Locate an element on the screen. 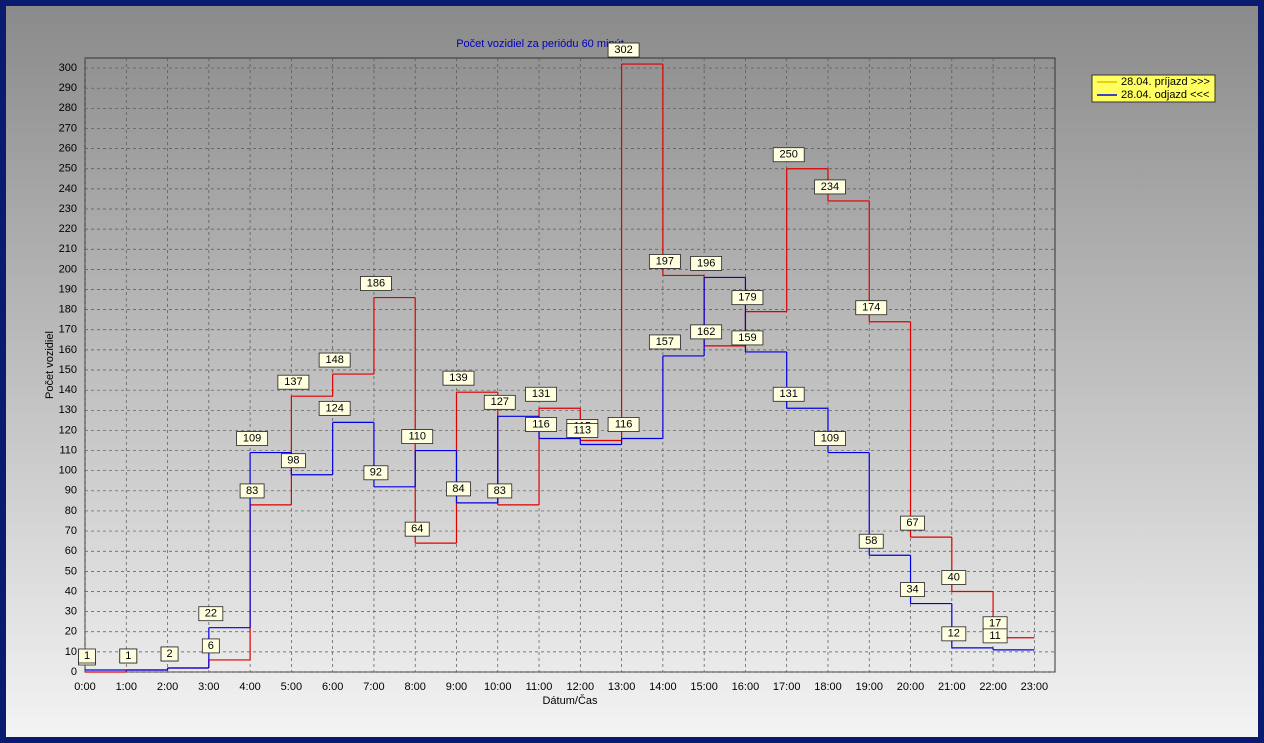 This screenshot has width=1264, height=743. x-tick-label: 6:00 is located at coordinates (332, 687).